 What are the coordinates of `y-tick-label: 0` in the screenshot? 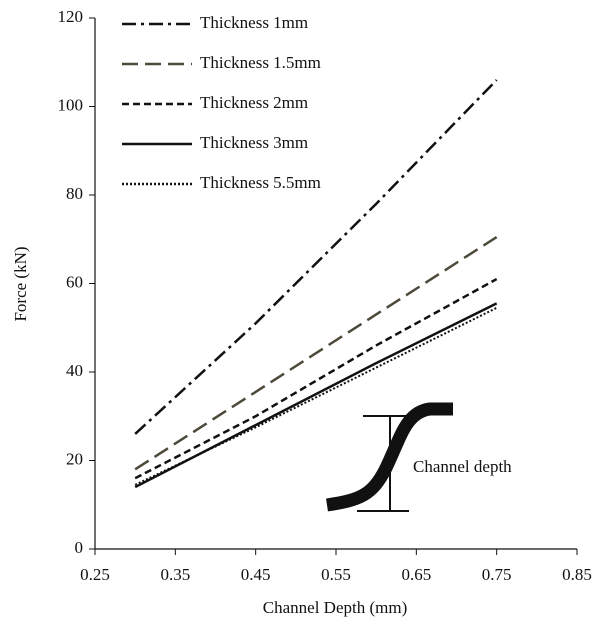 It's located at (79, 547).